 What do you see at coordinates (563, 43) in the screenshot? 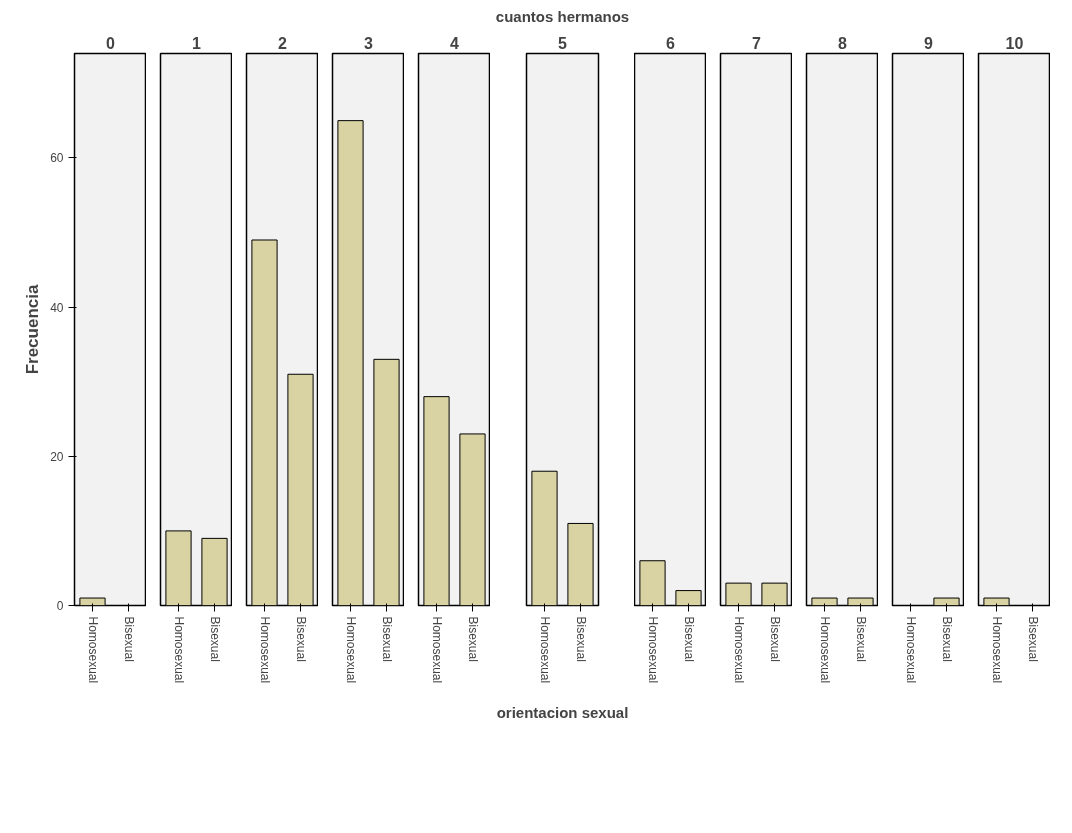
I see `chart-title: 5` at bounding box center [563, 43].